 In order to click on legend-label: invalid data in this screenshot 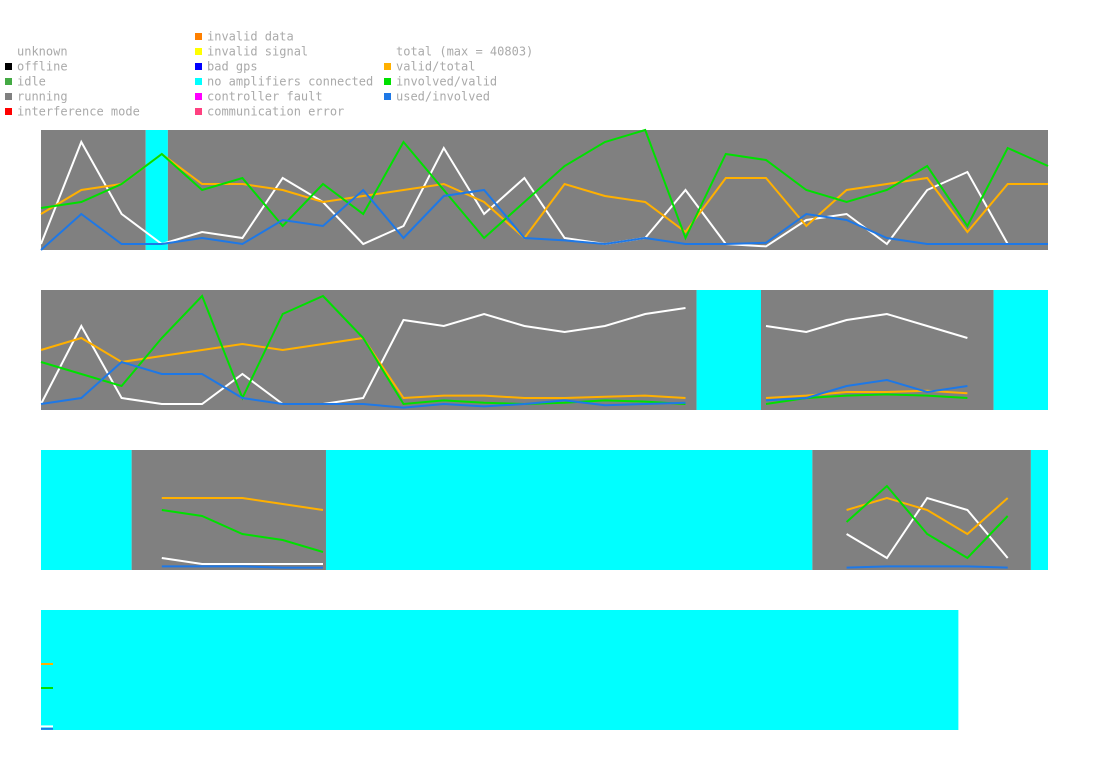, I will do `click(250, 37)`.